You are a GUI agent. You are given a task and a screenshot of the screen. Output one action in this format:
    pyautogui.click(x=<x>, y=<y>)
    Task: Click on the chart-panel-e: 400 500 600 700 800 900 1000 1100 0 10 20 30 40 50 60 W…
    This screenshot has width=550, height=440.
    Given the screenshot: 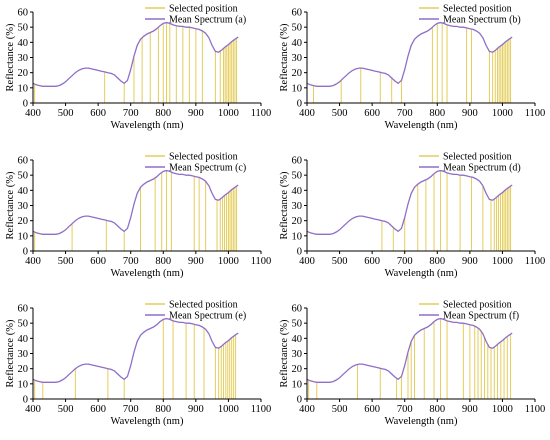 What is the action you would take?
    pyautogui.click(x=138, y=364)
    